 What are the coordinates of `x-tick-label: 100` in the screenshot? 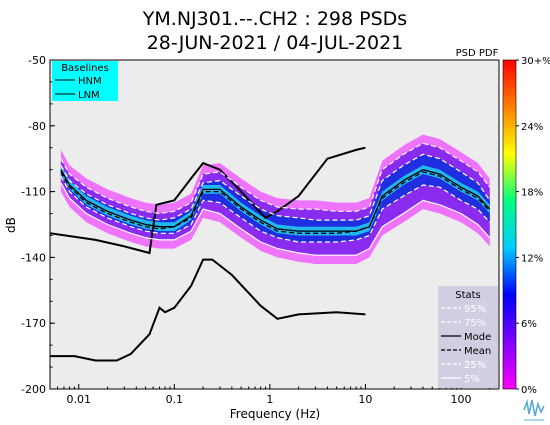 It's located at (460, 399).